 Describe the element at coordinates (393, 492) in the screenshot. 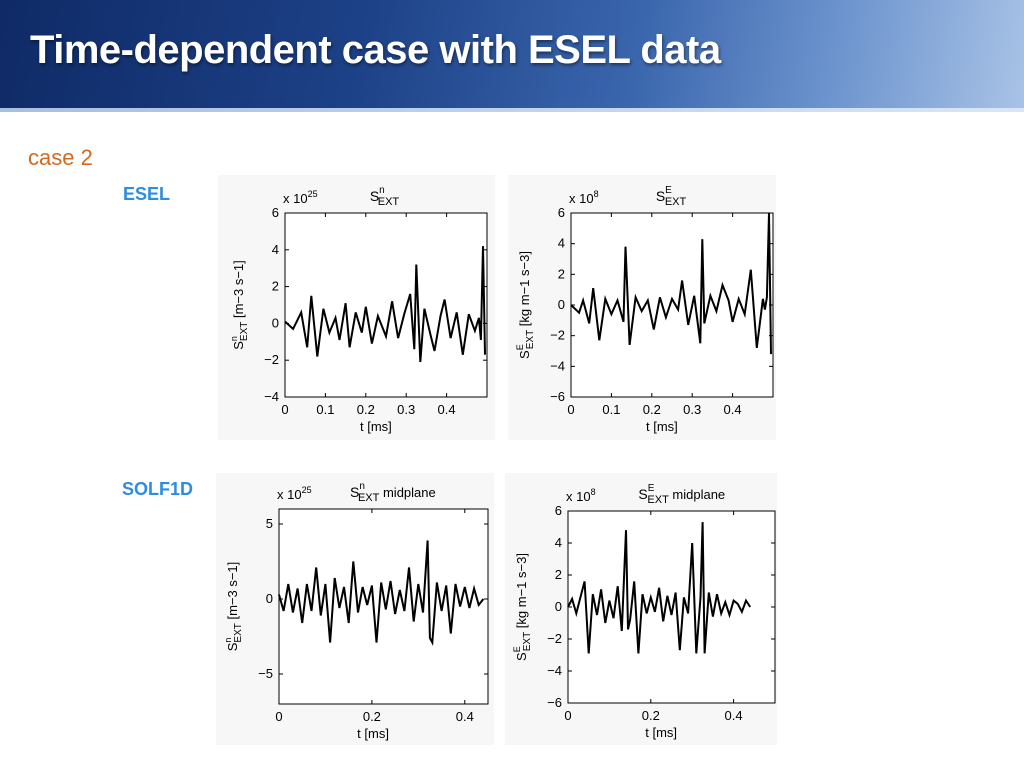

I see `chart-title: Sn EXT midplane` at that location.